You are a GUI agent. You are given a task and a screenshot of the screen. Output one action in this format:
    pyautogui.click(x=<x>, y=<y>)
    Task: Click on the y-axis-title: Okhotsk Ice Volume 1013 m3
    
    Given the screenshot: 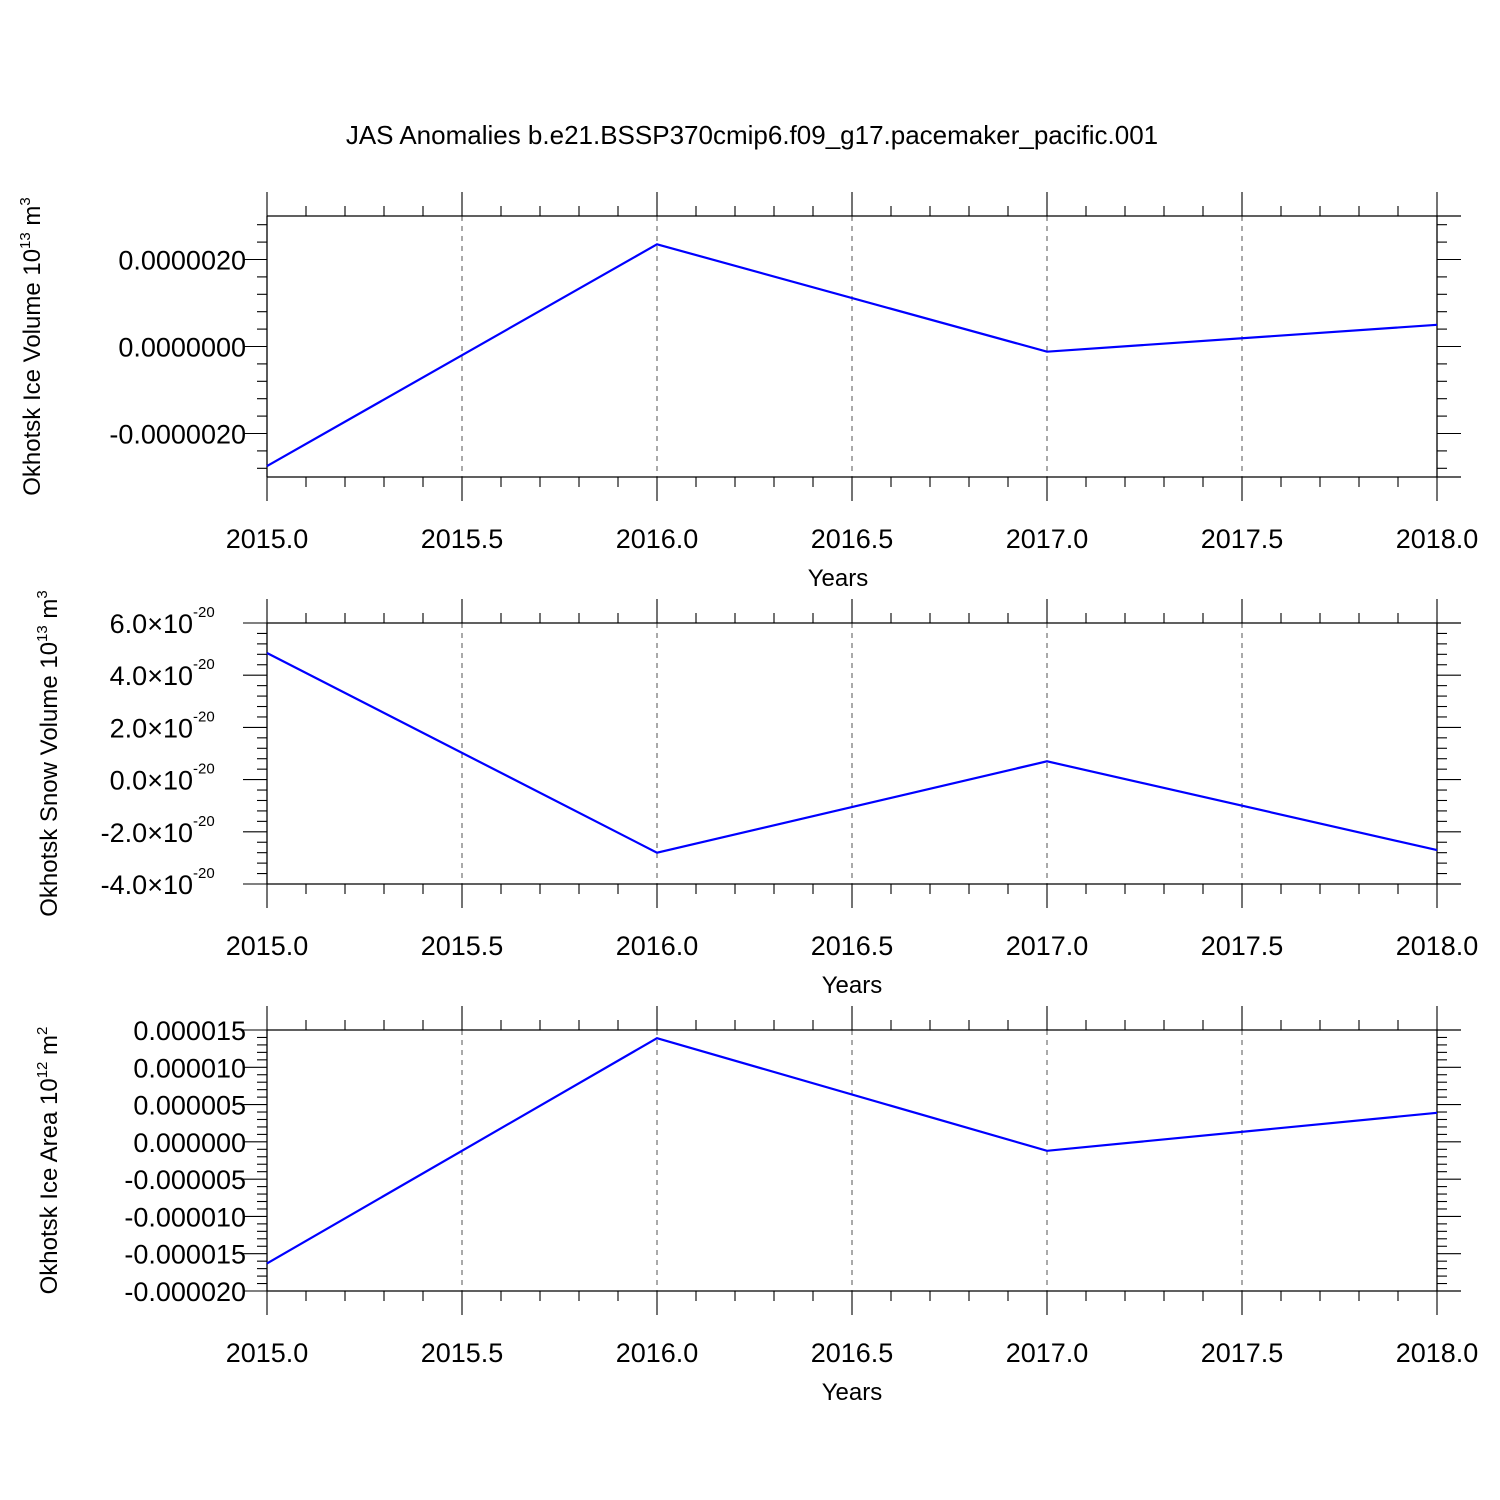 What is the action you would take?
    pyautogui.click(x=31, y=346)
    